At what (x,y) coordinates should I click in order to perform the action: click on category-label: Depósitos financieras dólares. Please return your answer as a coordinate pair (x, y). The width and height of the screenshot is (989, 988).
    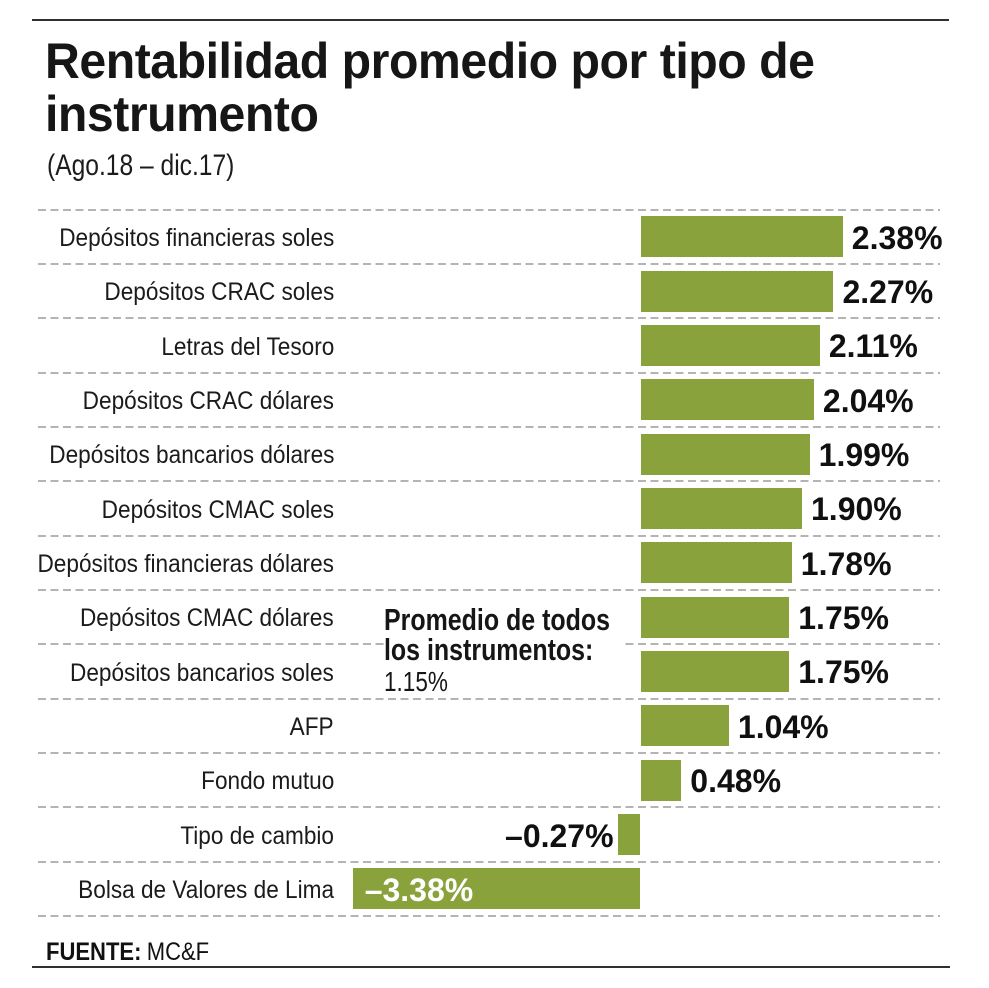
    Looking at the image, I should click on (167, 564).